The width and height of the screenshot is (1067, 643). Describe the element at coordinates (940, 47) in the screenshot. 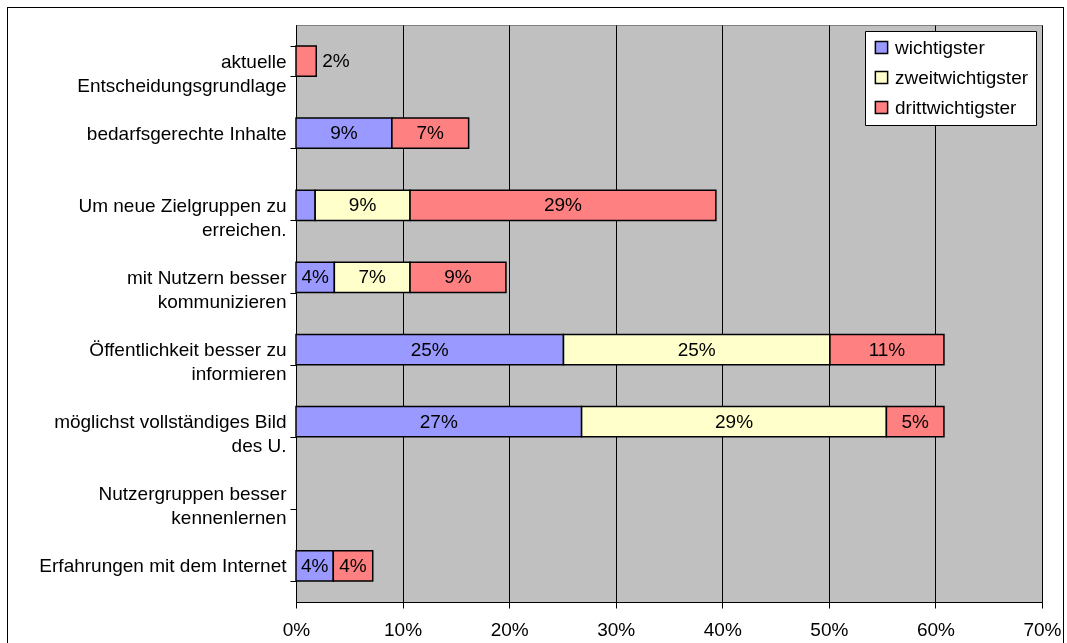

I see `legend-label: wichtigster` at that location.